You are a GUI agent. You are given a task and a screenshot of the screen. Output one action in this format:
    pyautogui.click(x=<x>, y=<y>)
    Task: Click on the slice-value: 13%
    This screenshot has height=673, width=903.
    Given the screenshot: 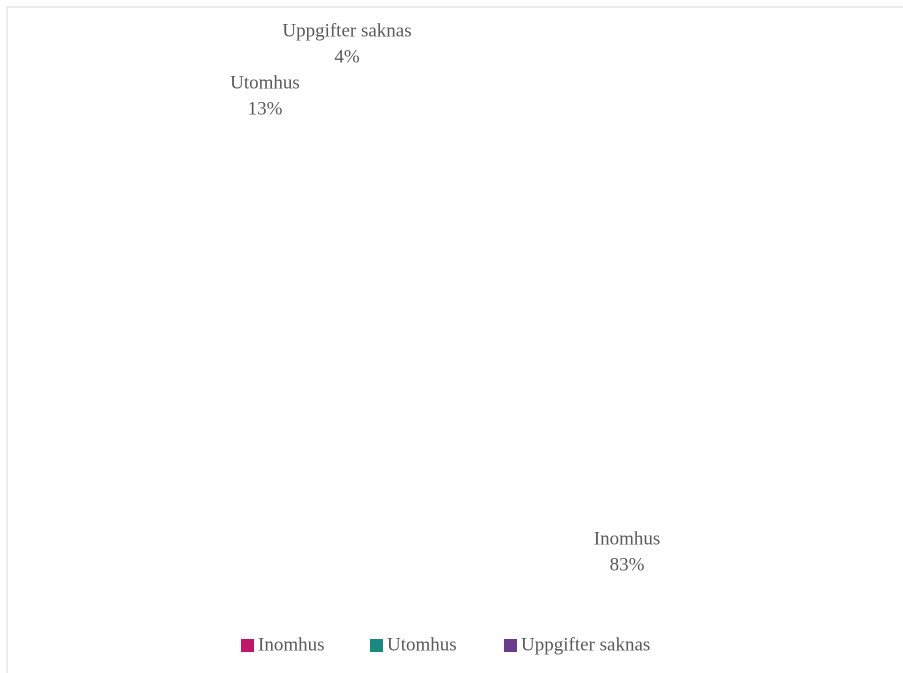 What is the action you would take?
    pyautogui.click(x=265, y=108)
    